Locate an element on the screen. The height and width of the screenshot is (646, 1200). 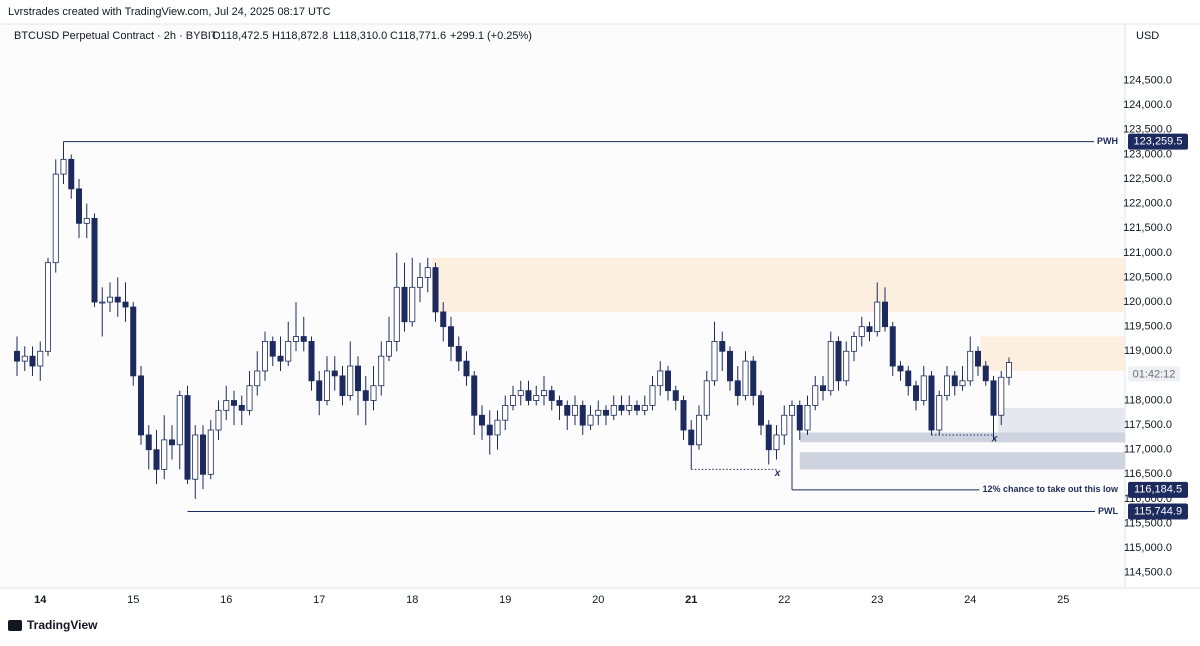
sweep-marker: x is located at coordinates (777, 473).